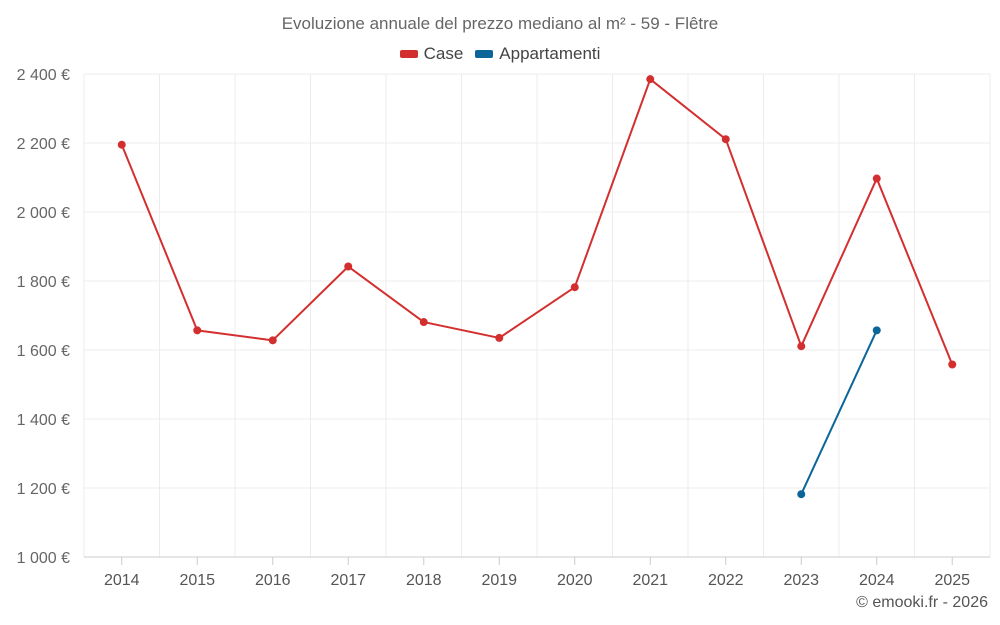 The height and width of the screenshot is (625, 1000). What do you see at coordinates (348, 580) in the screenshot?
I see `x-tick-label: 2017` at bounding box center [348, 580].